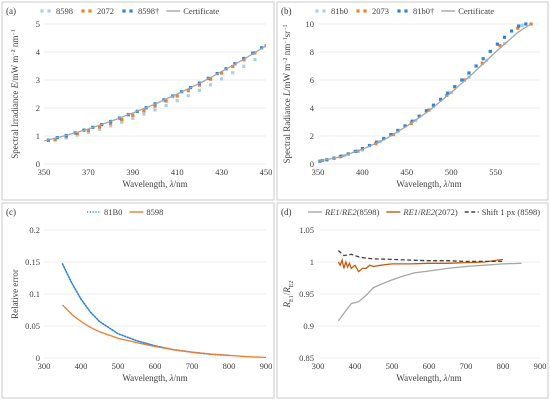  What do you see at coordinates (312, 80) in the screenshot?
I see `y-tick-label: 6` at bounding box center [312, 80].